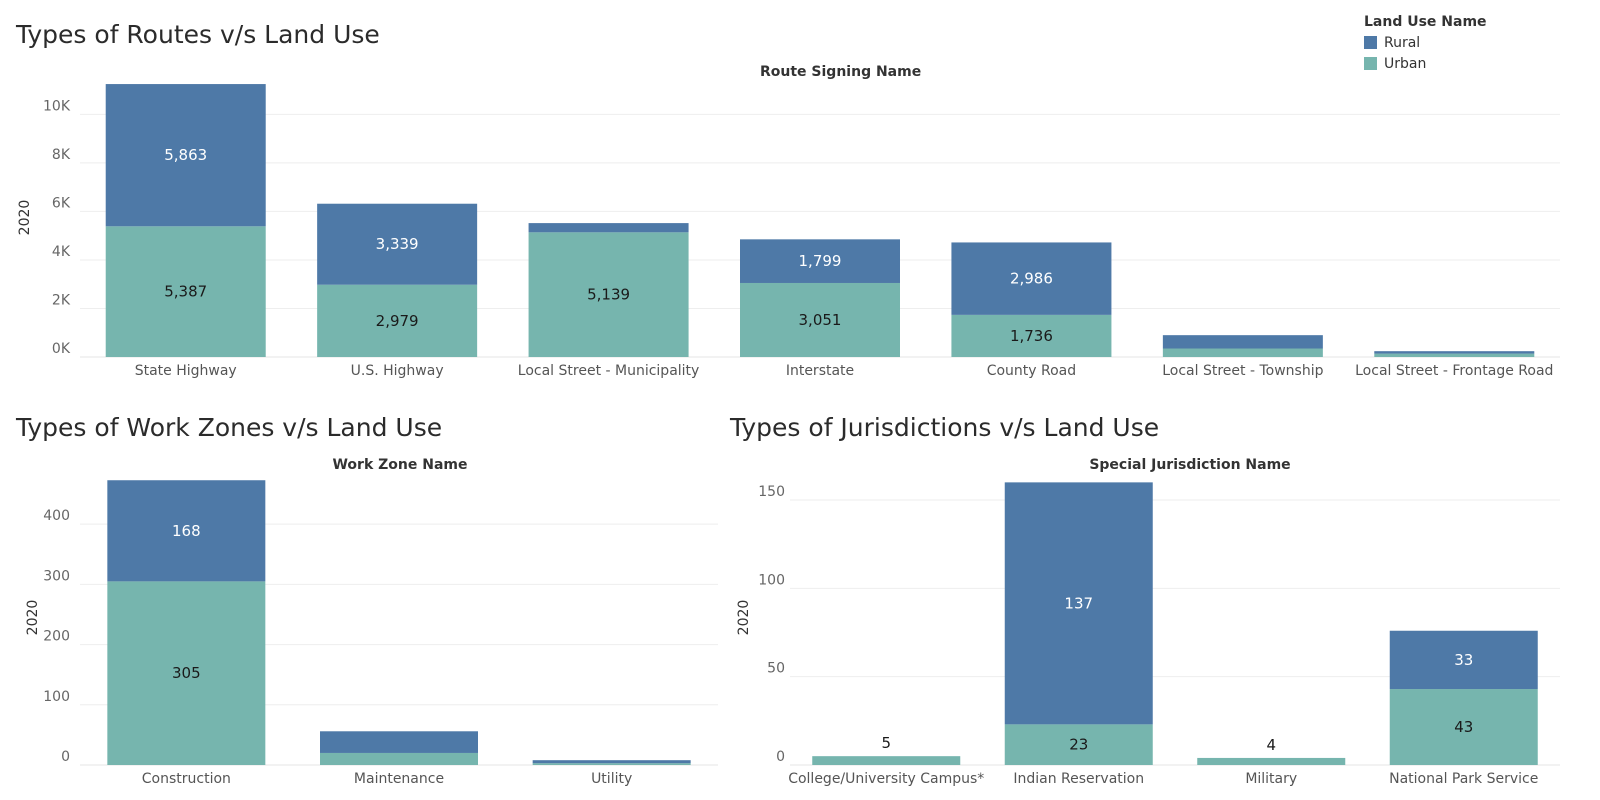  What do you see at coordinates (886, 743) in the screenshot?
I see `jurisdictions-total-label: 5` at bounding box center [886, 743].